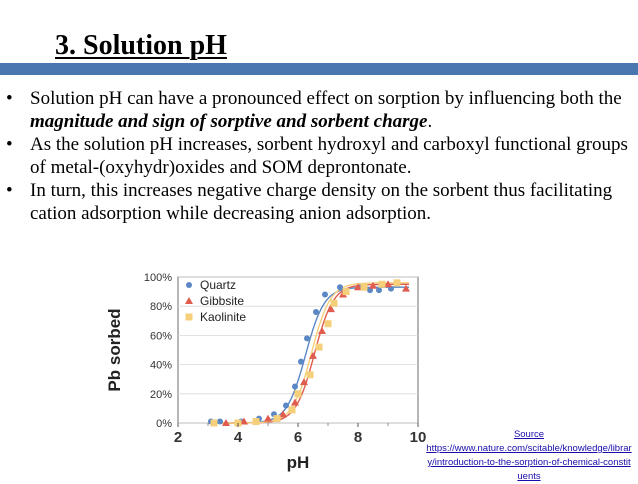 The image size is (638, 484). Describe the element at coordinates (222, 301) in the screenshot. I see `legend-label-gibbsite: Gibbsite` at that location.